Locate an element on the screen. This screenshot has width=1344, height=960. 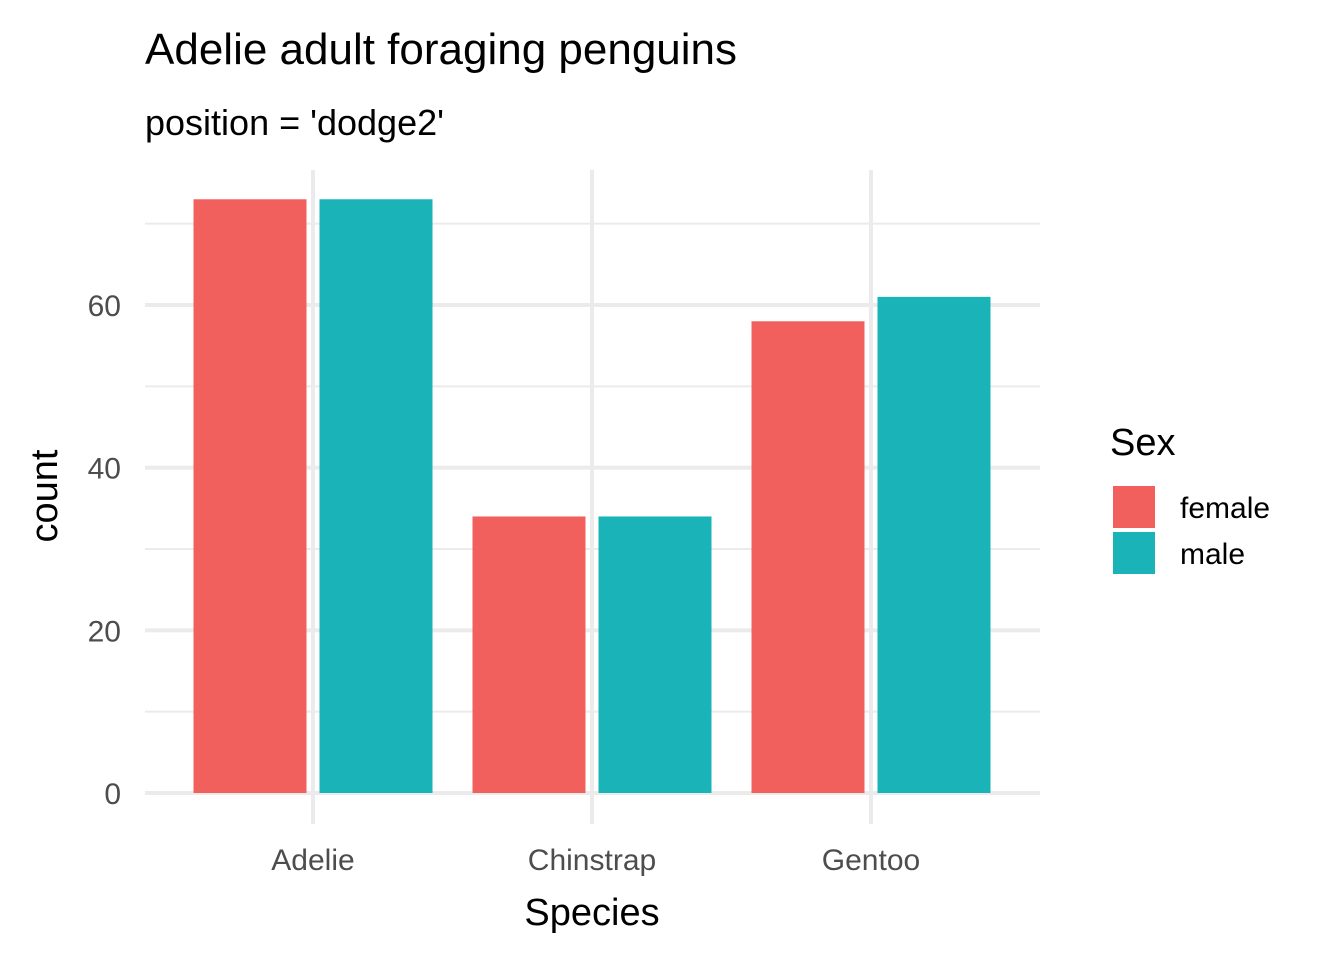
legend-label-female: female is located at coordinates (1225, 508).